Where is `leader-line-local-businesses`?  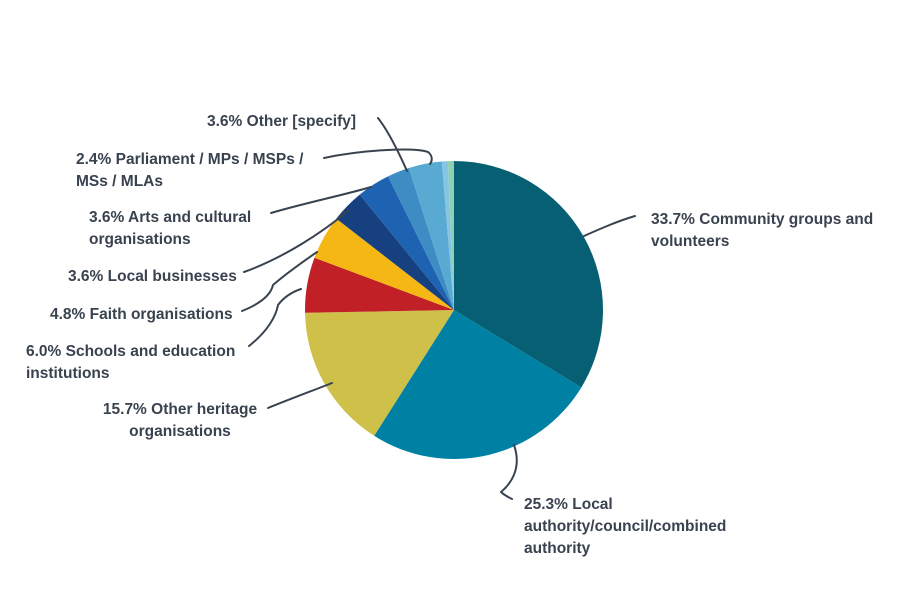 leader-line-local-businesses is located at coordinates (296, 241).